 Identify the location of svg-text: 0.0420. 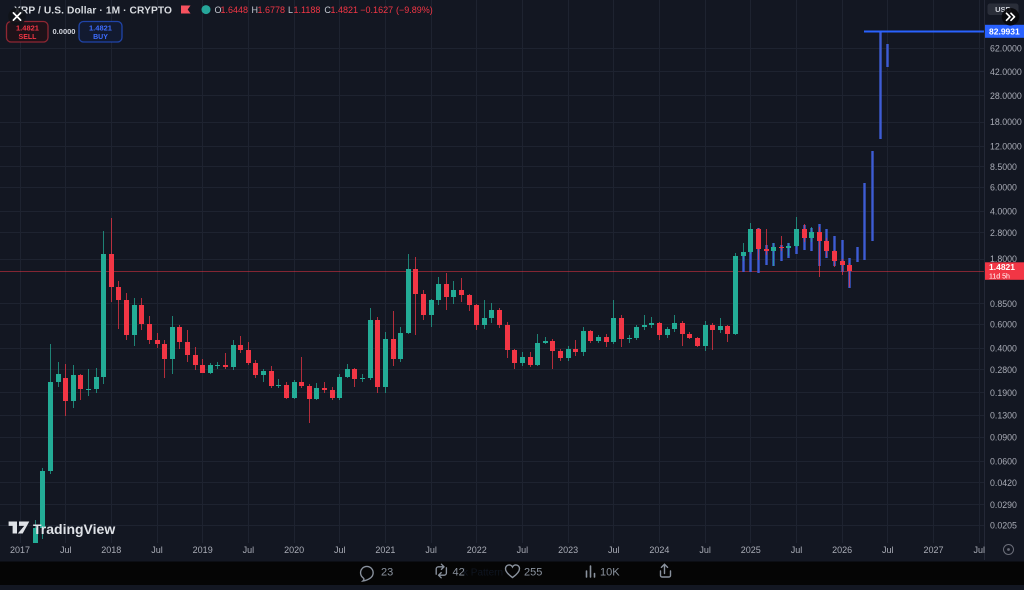
(1003, 483).